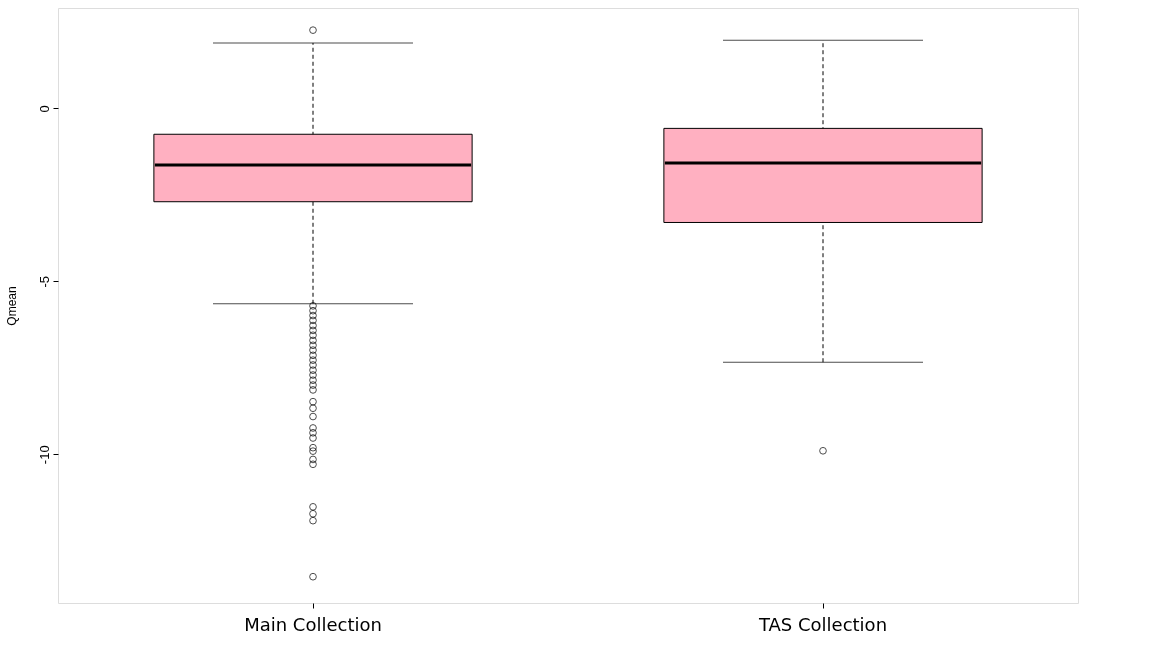 The image size is (1166, 652). Describe the element at coordinates (313, 624) in the screenshot. I see `x-tick-label: Main Collection` at that location.